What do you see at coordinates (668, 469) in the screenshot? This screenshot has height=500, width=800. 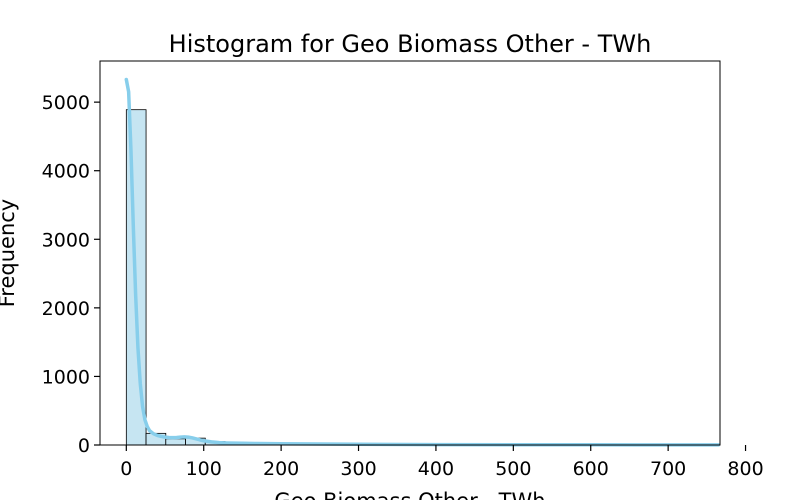 I see `x-tick-label: 700` at bounding box center [668, 469].